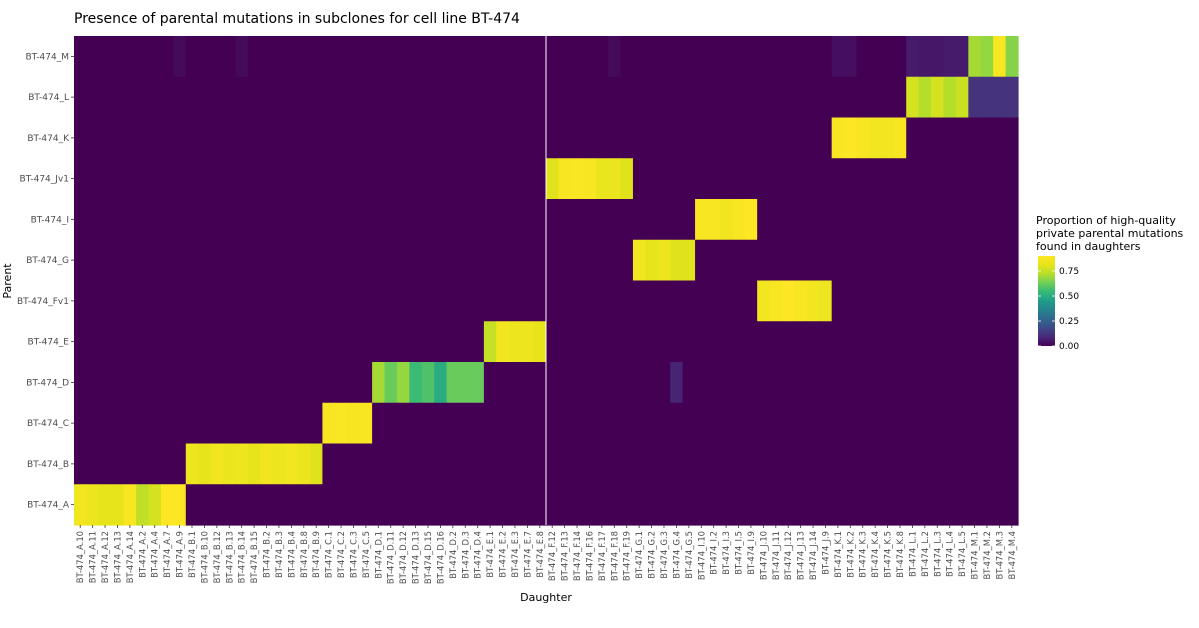  What do you see at coordinates (316, 554) in the screenshot?
I see `x-tick-label: BT-474_B.9` at bounding box center [316, 554].